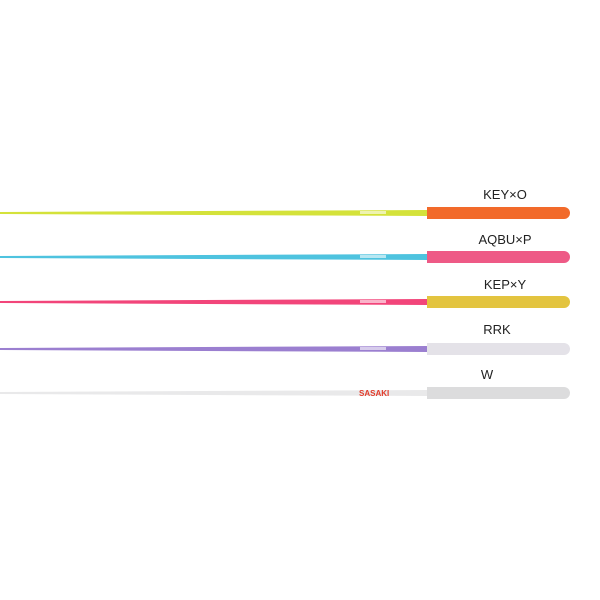 The image size is (600, 600). I want to click on stick-label-kep-y: KEP×Y, so click(505, 284).